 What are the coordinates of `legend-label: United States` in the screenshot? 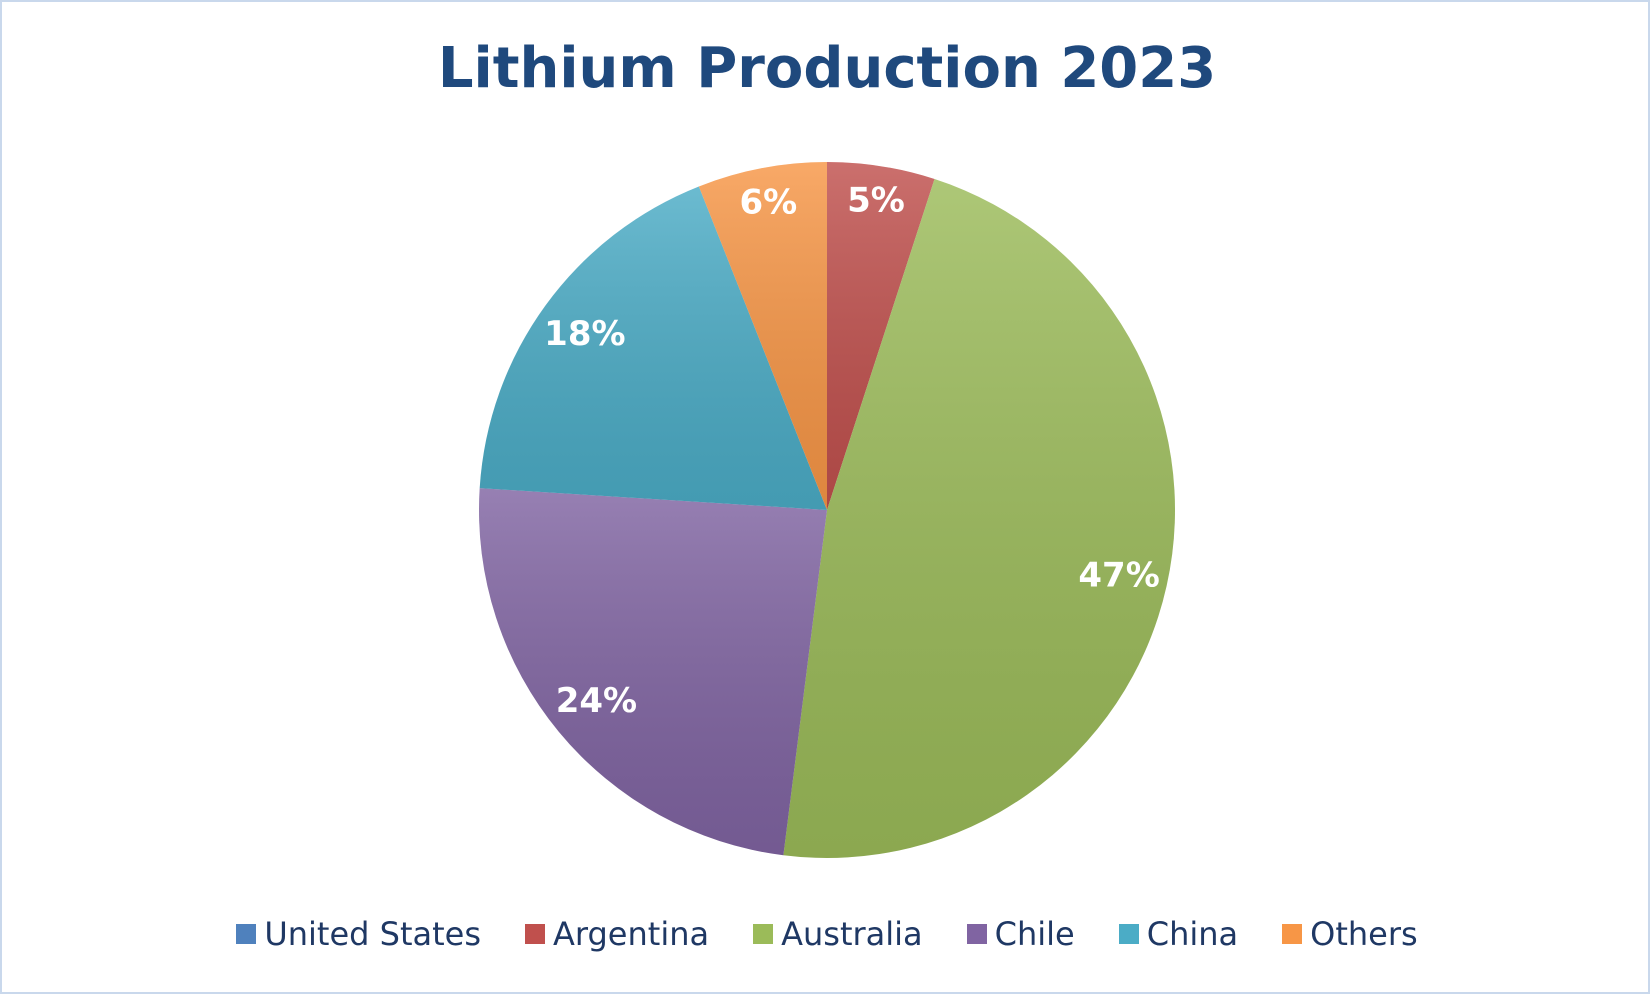 It's located at (372, 934).